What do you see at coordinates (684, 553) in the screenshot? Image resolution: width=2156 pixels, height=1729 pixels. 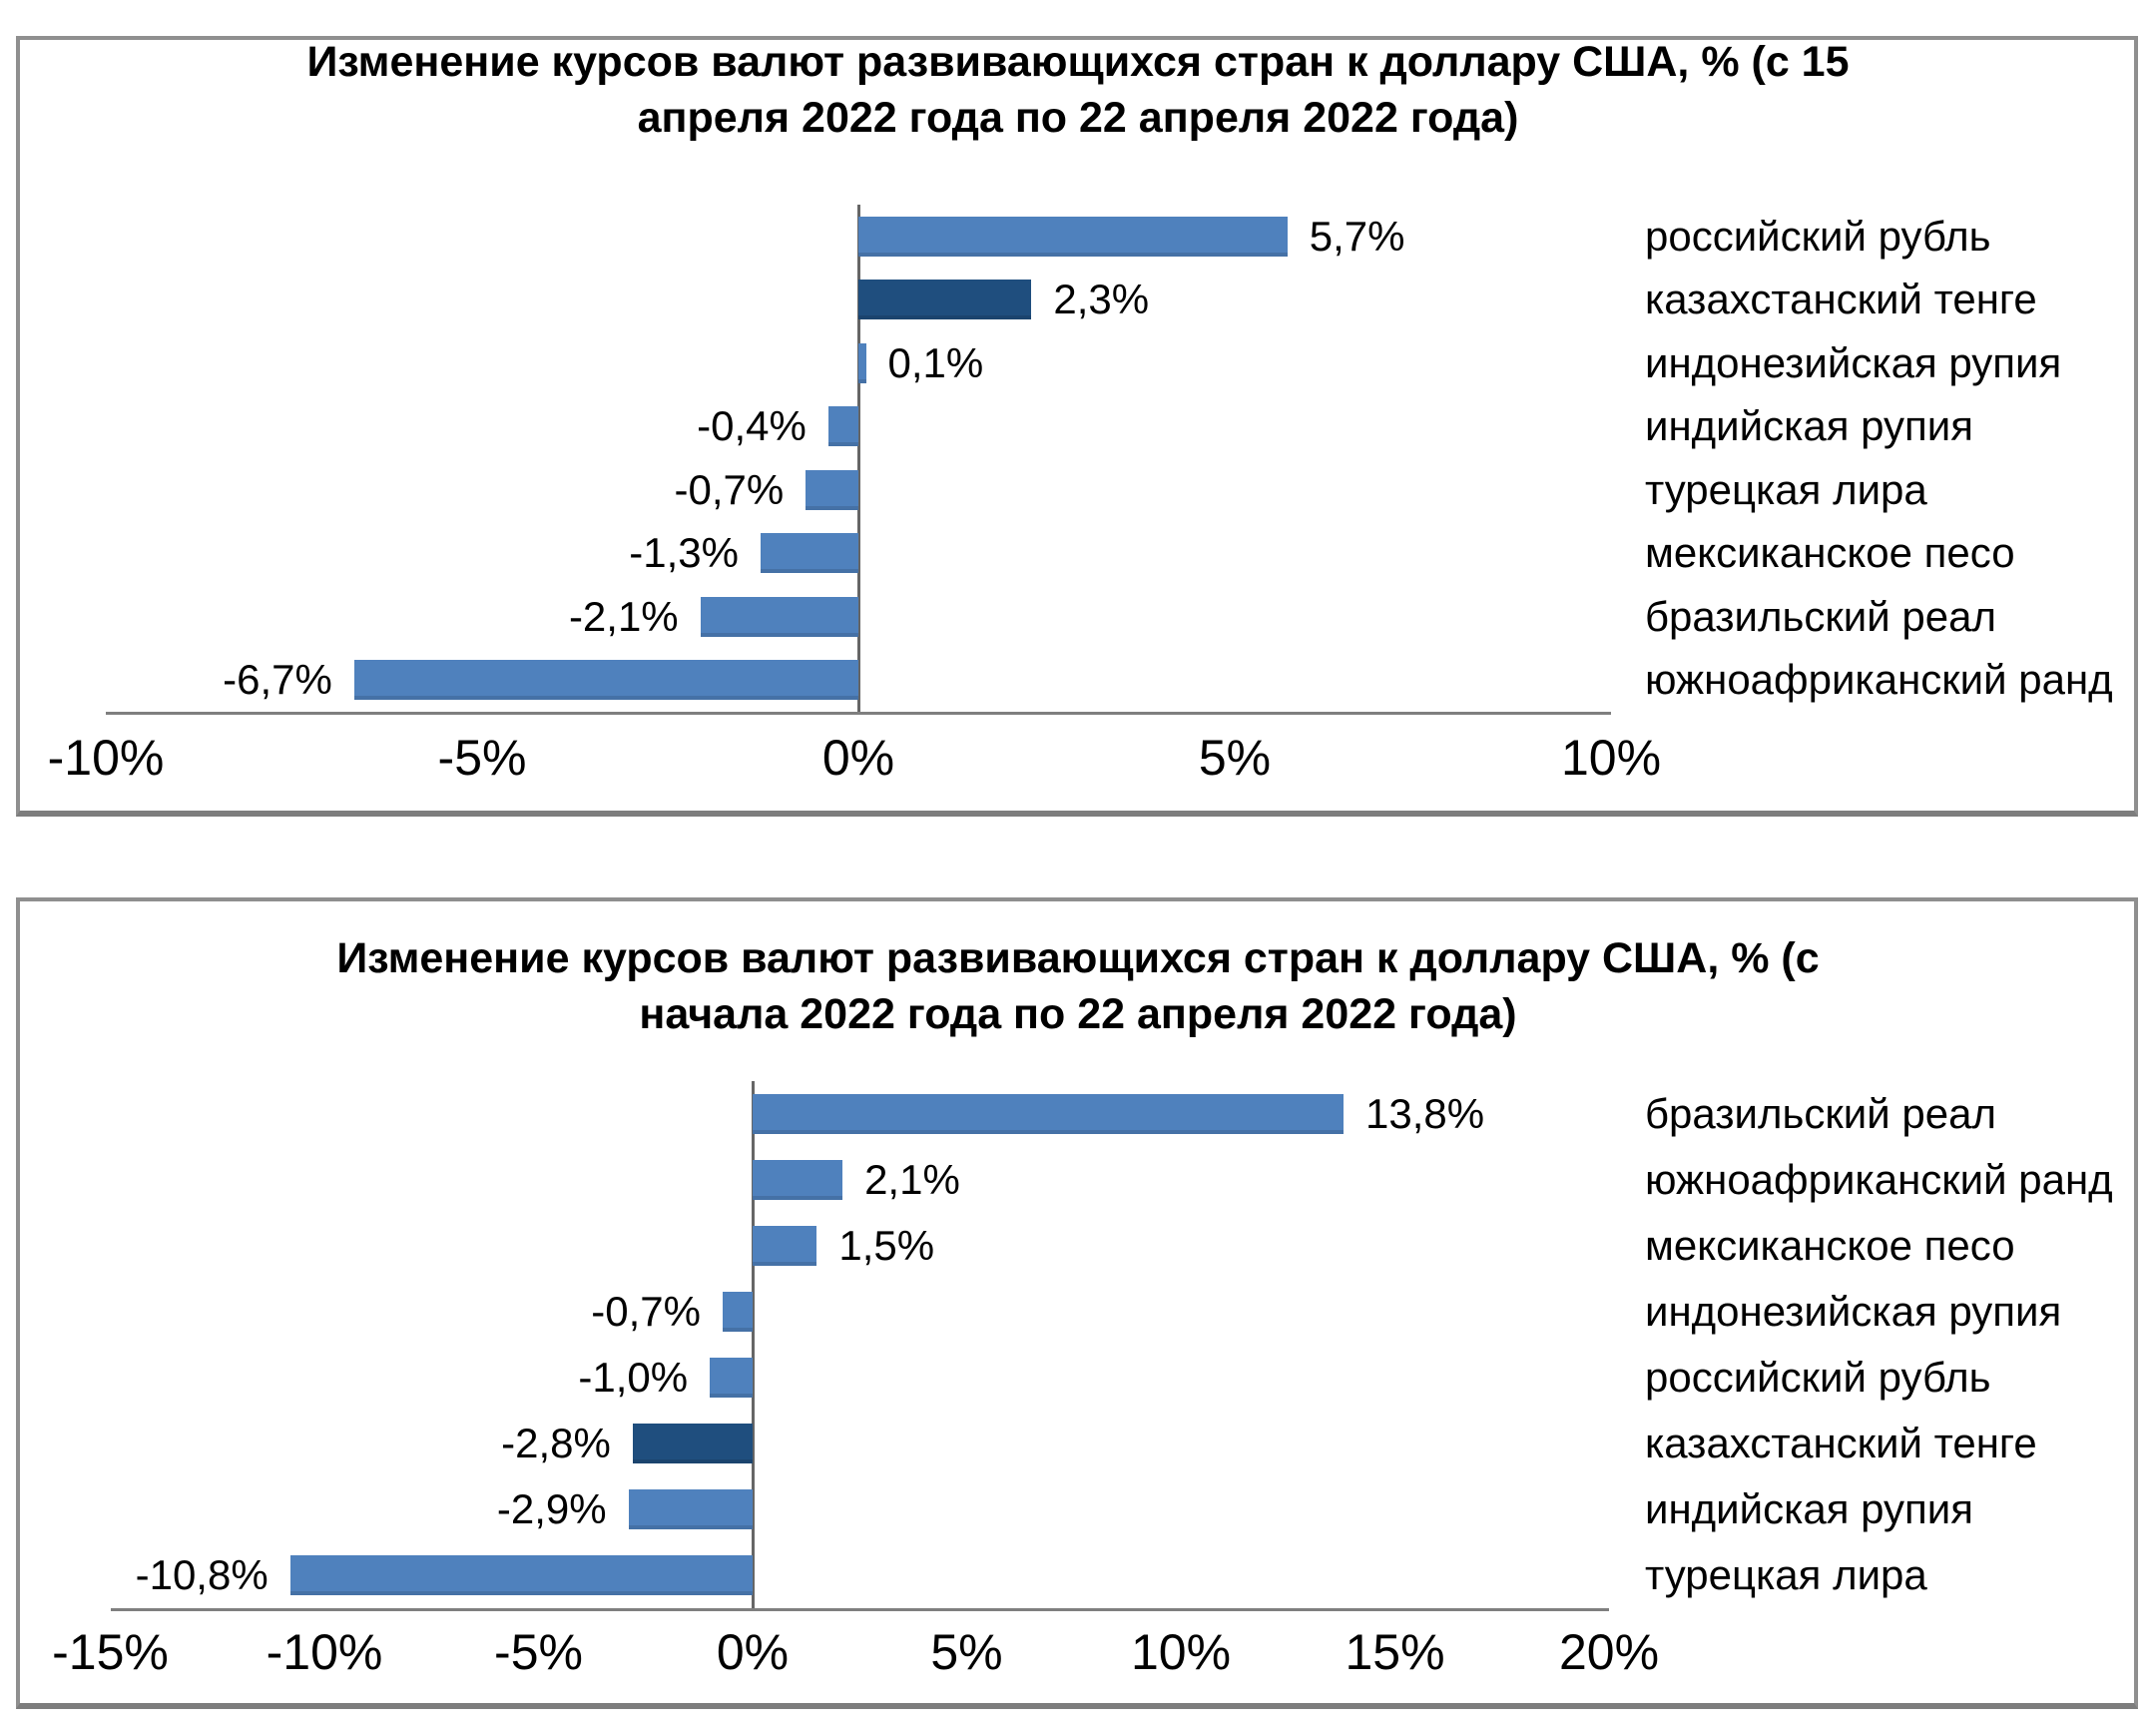 I see `bar-value-label: -1,3%` at bounding box center [684, 553].